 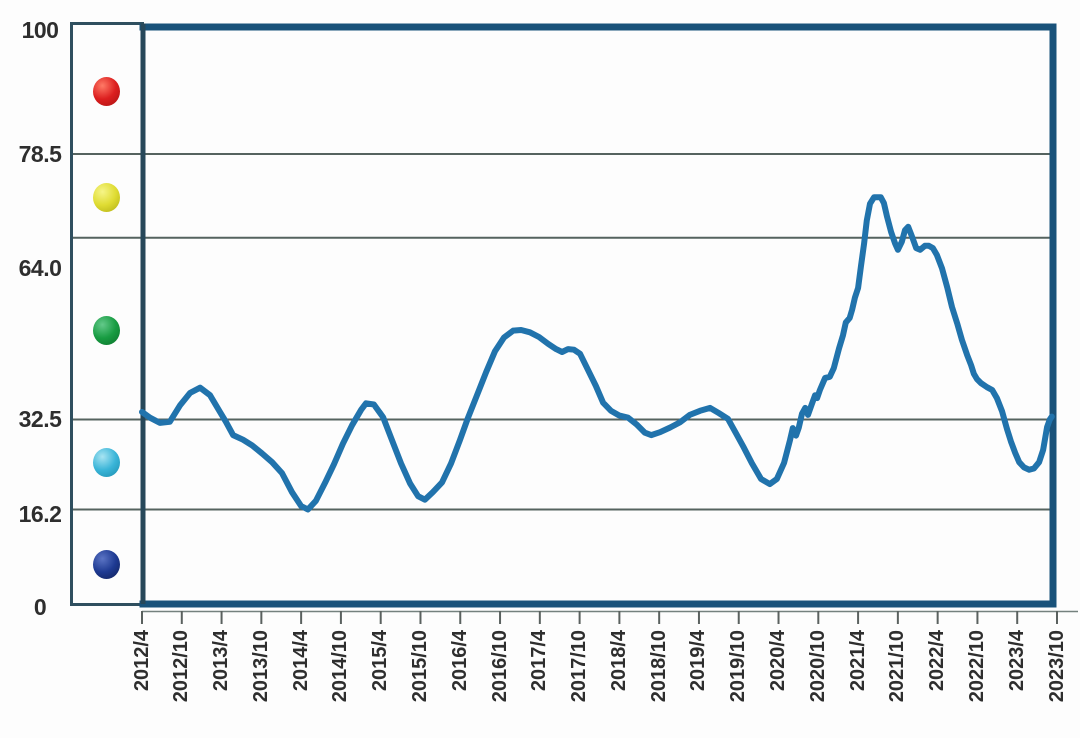 What do you see at coordinates (937, 661) in the screenshot?
I see `x-tick-label-2022/4: 2022/4` at bounding box center [937, 661].